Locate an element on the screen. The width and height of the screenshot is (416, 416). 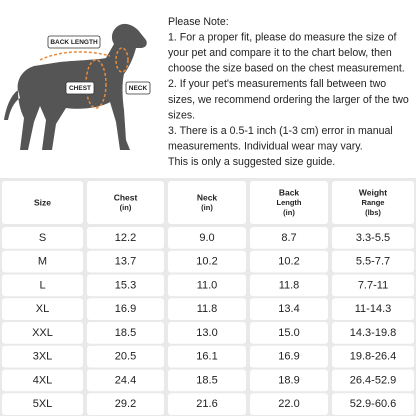
cell-text: 16.1 is located at coordinates (206, 357).